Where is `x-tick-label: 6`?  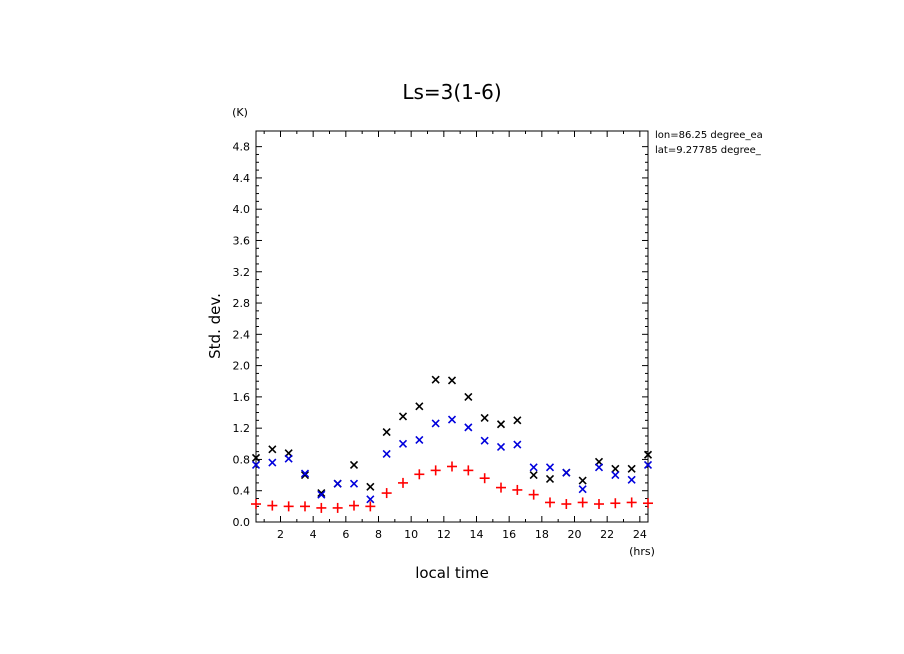 x-tick-label: 6 is located at coordinates (345, 534).